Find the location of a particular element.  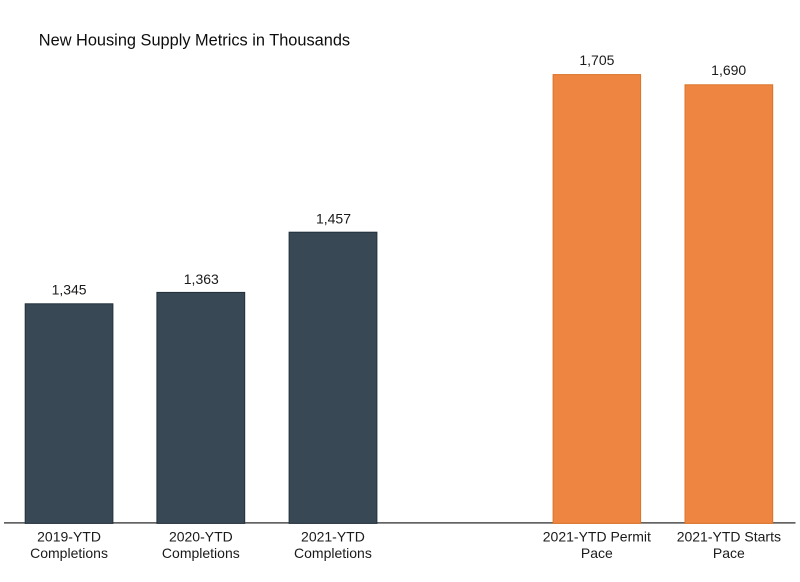

svg-text: 2021-YTD Starts is located at coordinates (729, 537).